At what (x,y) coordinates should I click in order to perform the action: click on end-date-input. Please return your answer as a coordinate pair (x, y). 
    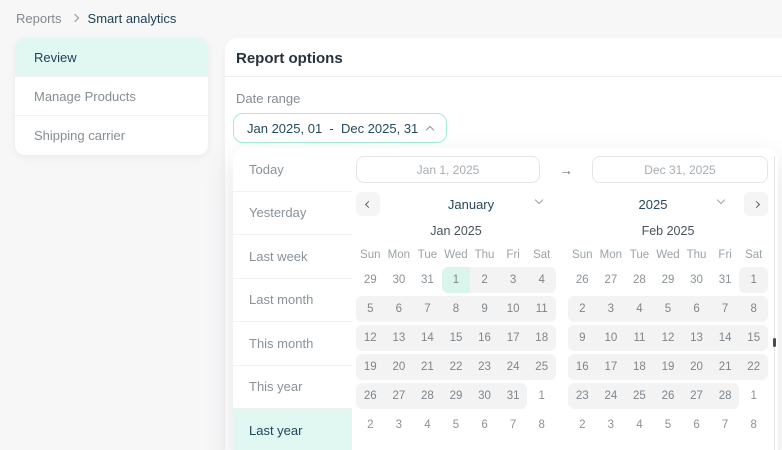
    Looking at the image, I should click on (680, 169).